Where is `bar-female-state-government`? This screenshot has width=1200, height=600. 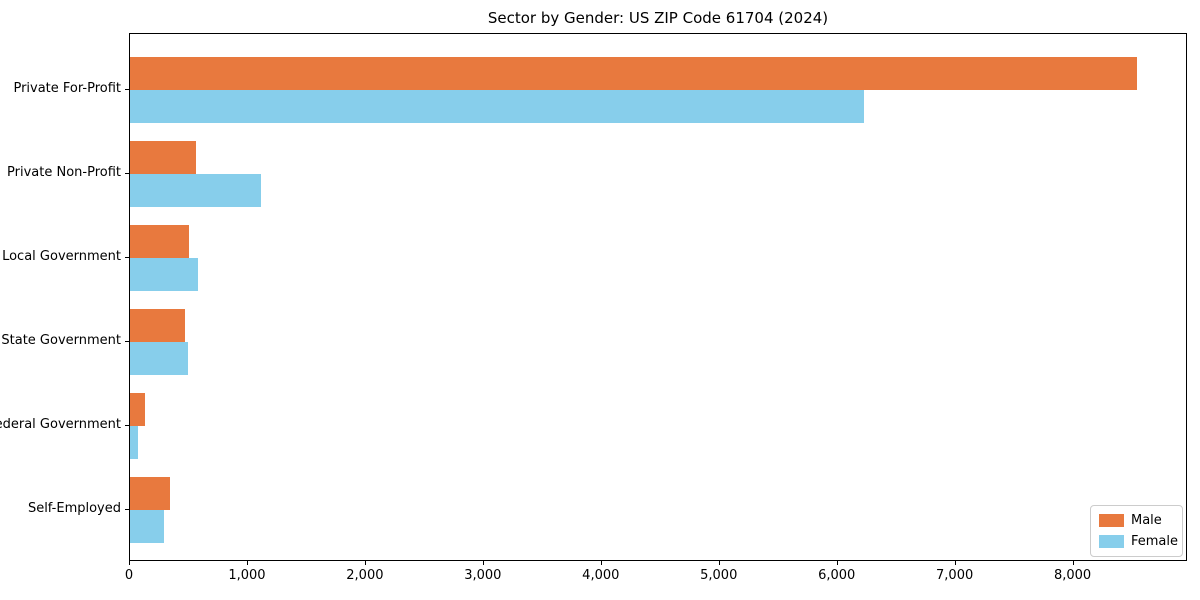 bar-female-state-government is located at coordinates (159, 358).